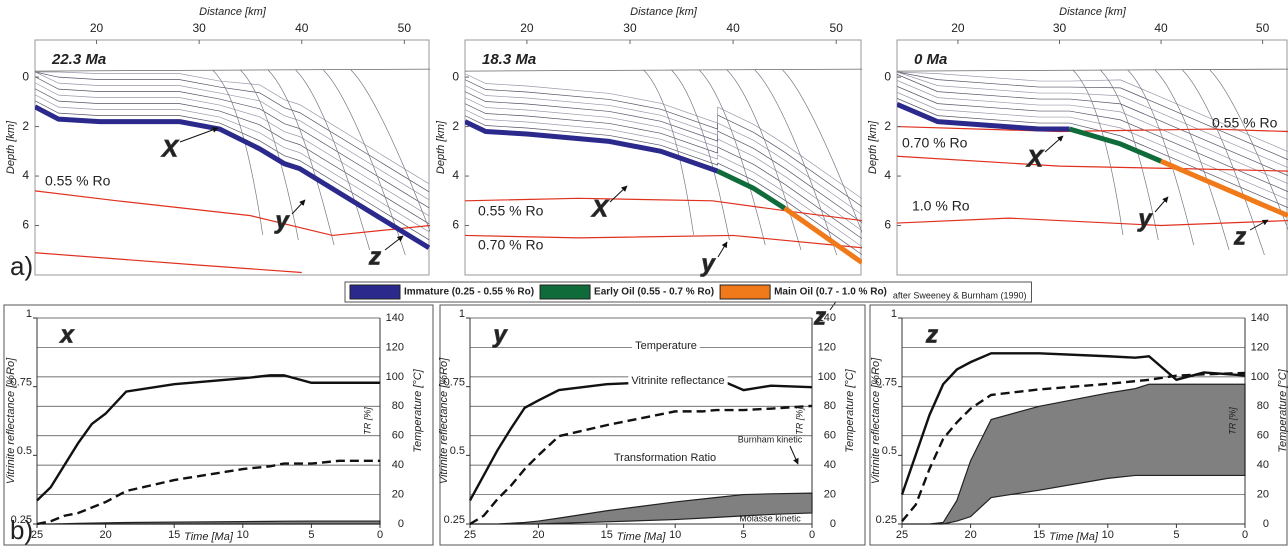 This screenshot has width=1288, height=546. I want to click on y-tick-label: 1, so click(894, 314).